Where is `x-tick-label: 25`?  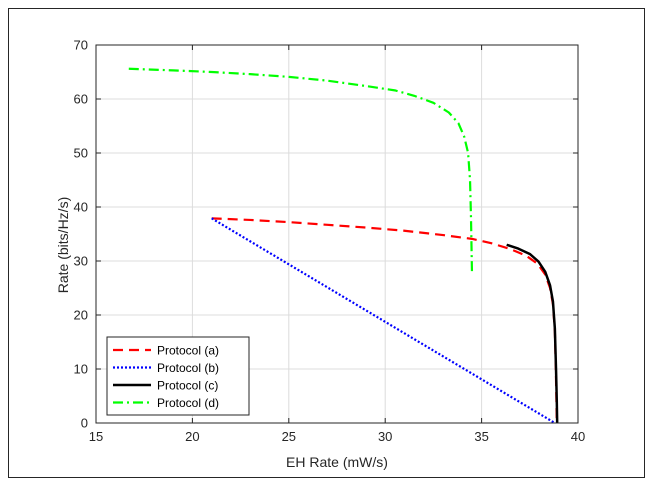
x-tick-label: 25 is located at coordinates (289, 436).